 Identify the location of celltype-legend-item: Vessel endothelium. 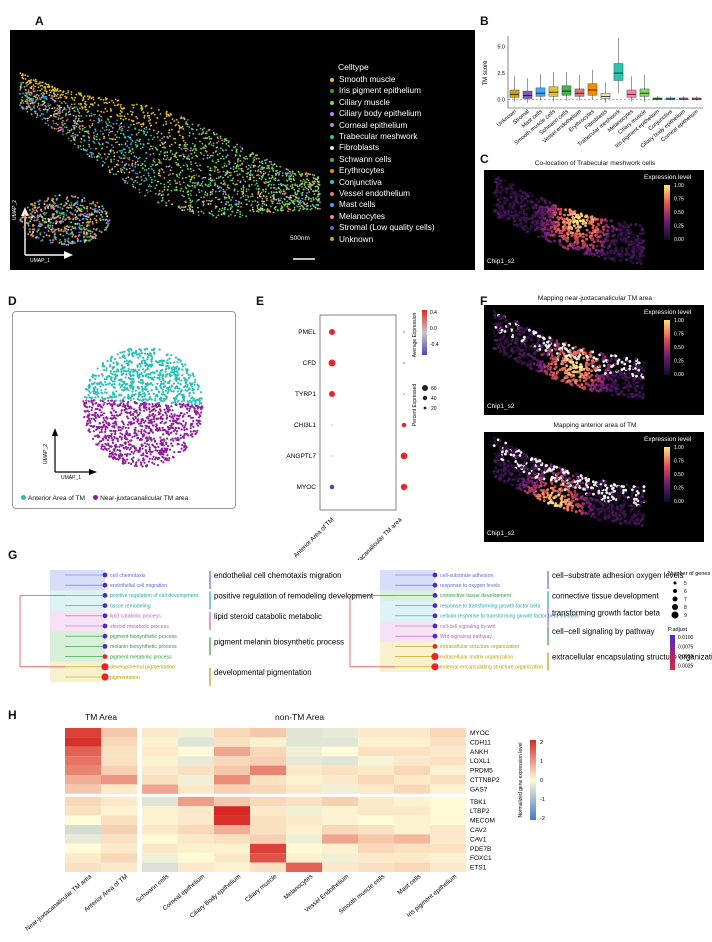
(382, 193).